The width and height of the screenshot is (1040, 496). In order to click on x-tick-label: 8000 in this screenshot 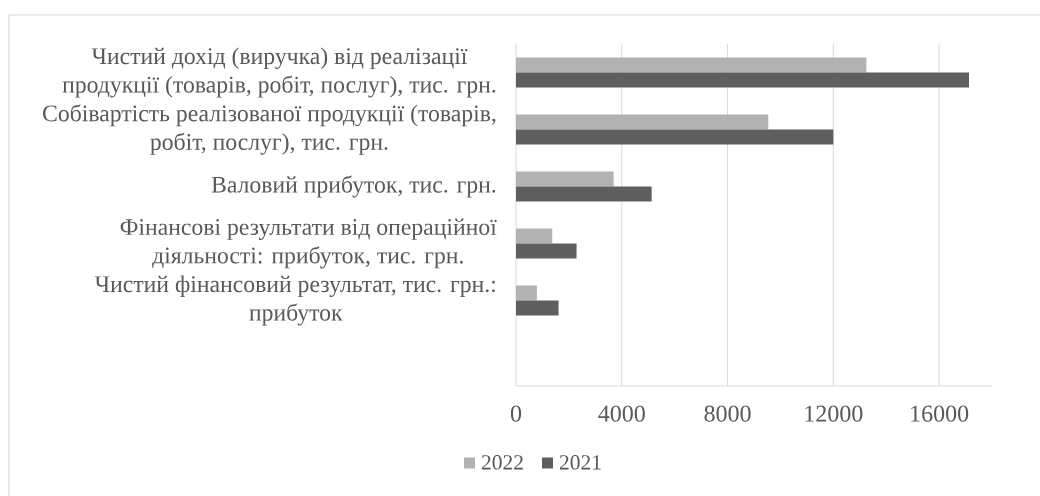, I will do `click(727, 413)`.